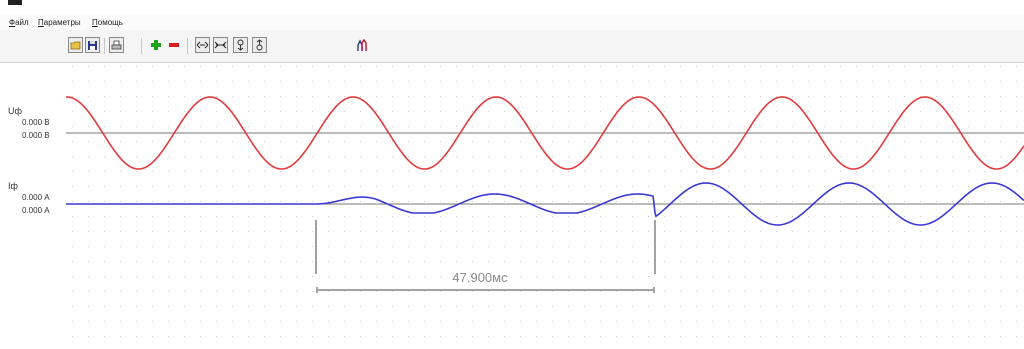  Describe the element at coordinates (512, 7) in the screenshot. I see `window-title-strip` at that location.